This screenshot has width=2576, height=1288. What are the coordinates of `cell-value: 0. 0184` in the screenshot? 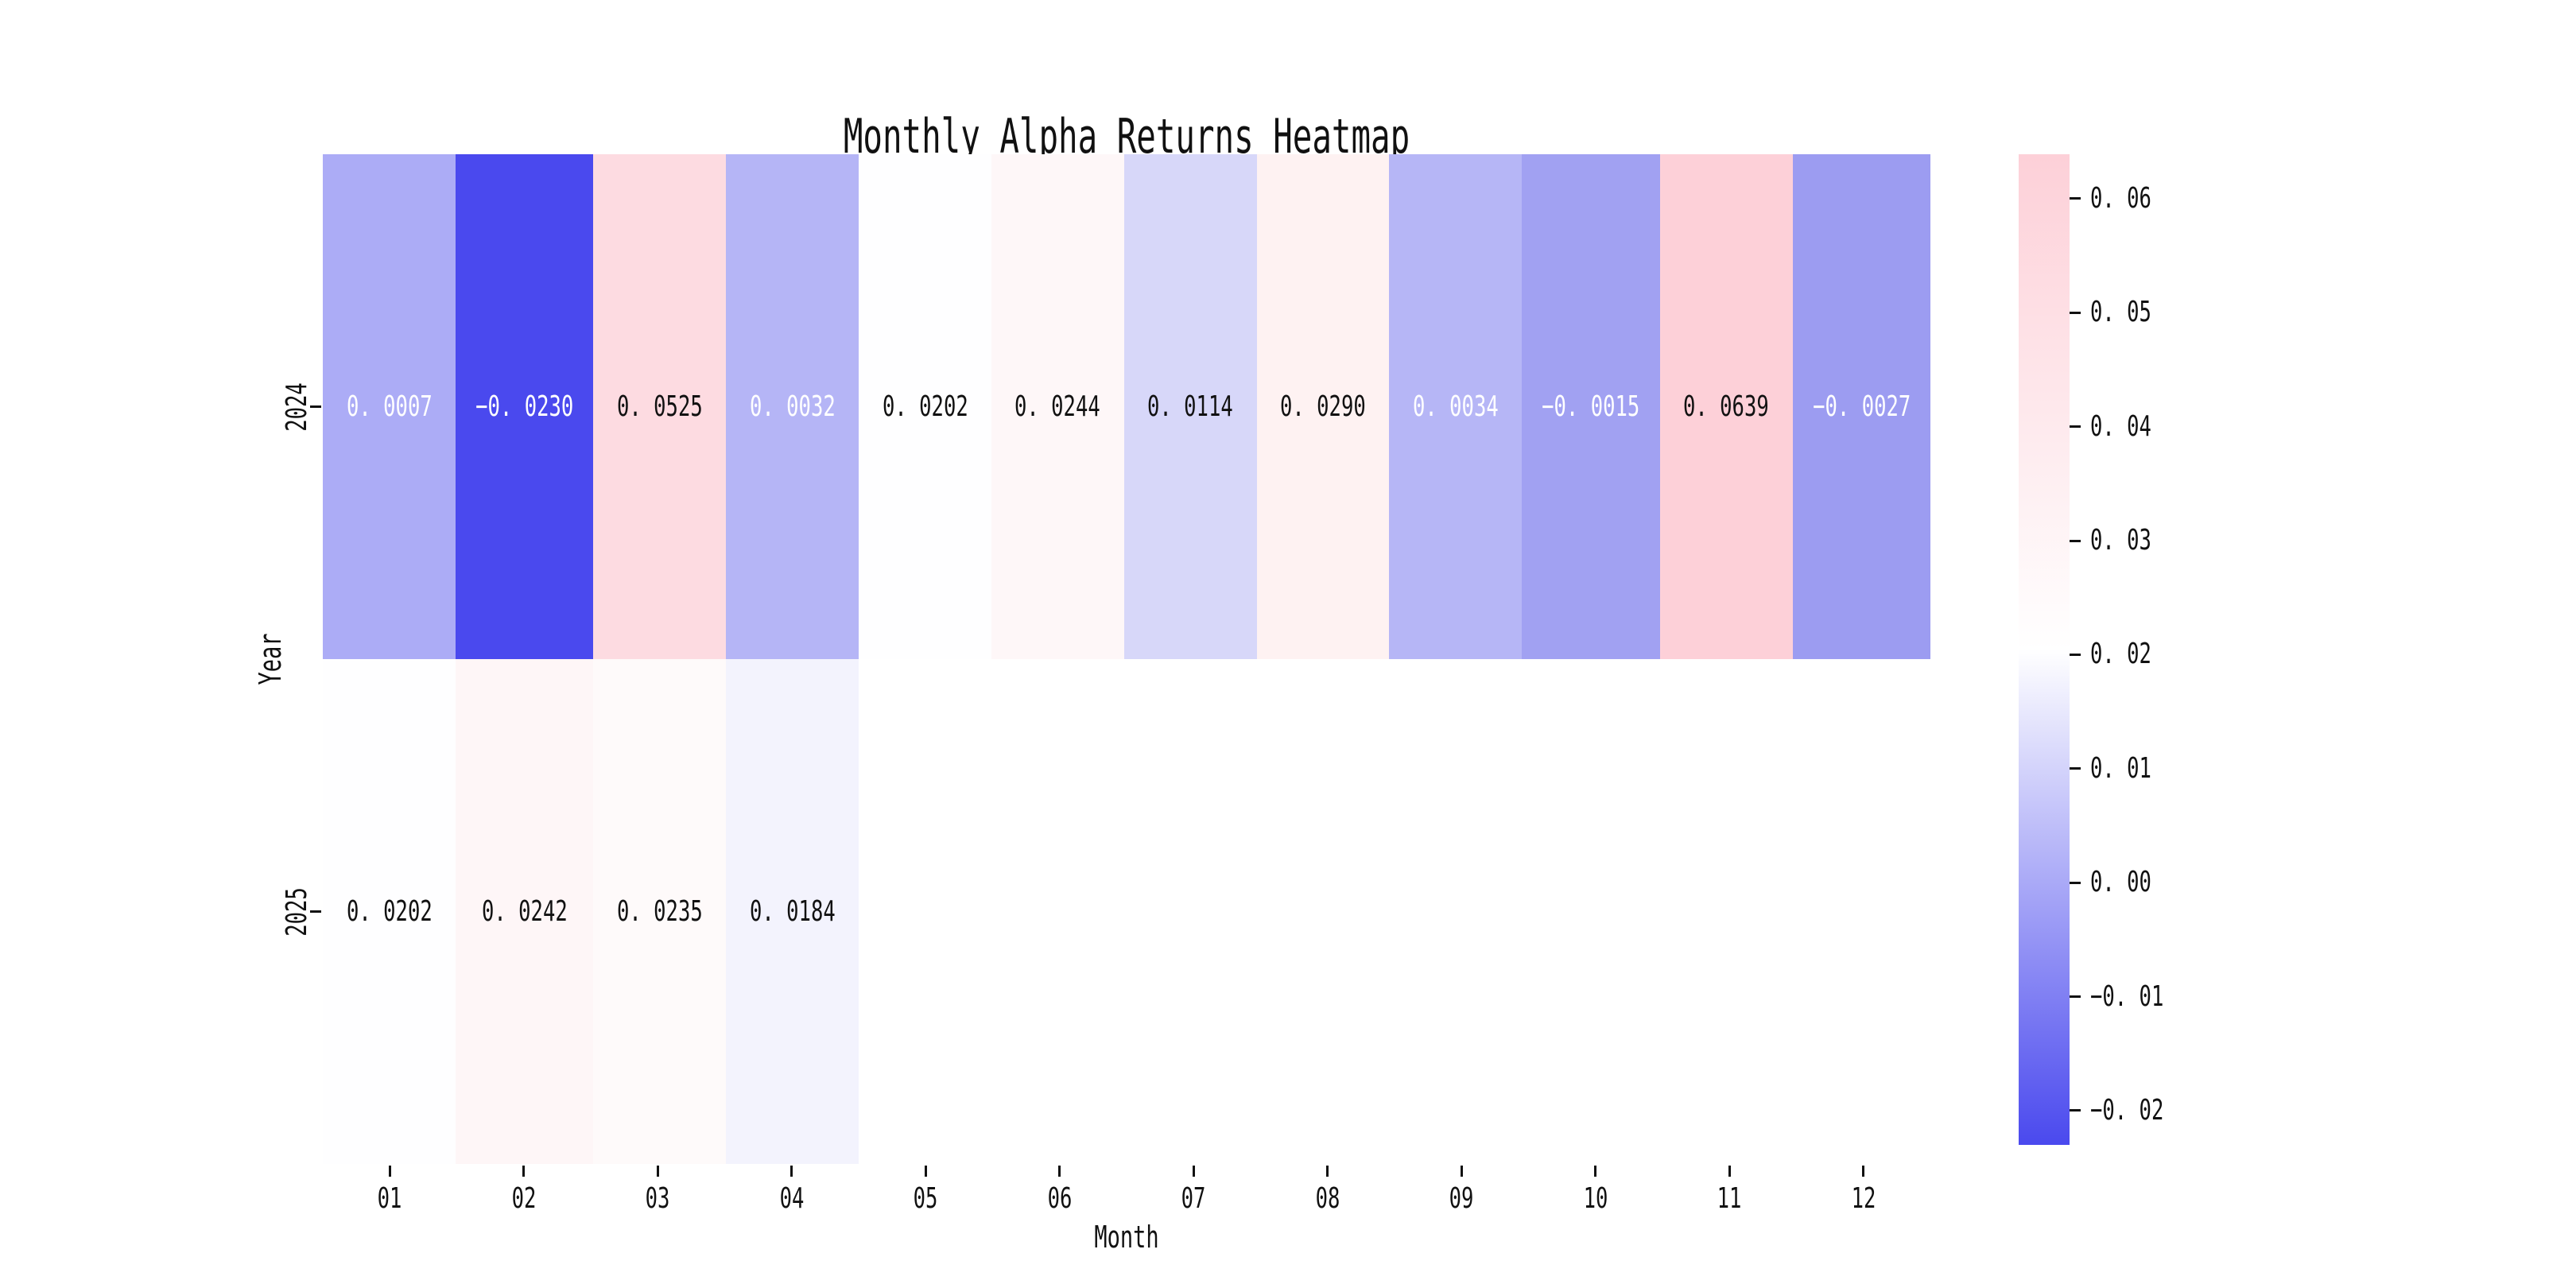 It's located at (792, 911).